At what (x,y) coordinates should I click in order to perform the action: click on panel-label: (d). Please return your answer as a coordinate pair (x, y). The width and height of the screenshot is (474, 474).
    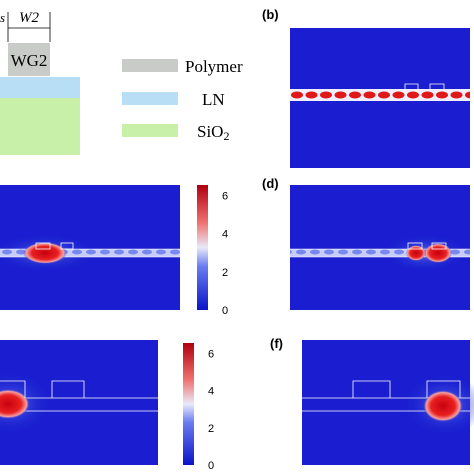
    Looking at the image, I should click on (270, 183).